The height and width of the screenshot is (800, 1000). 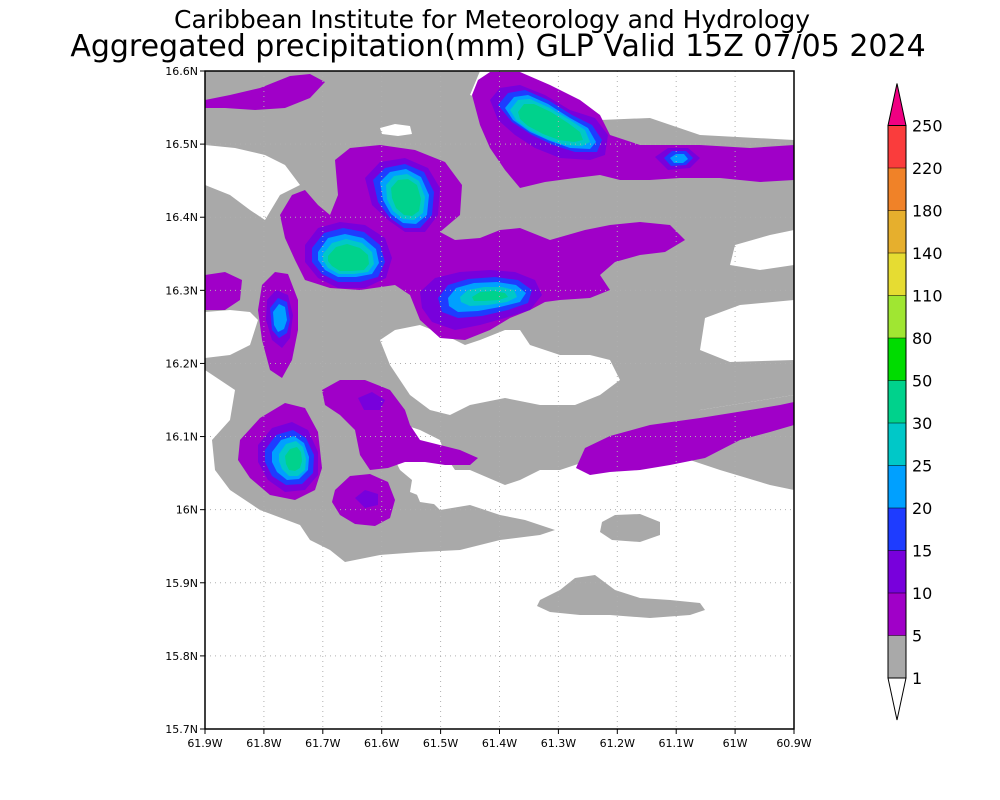 I want to click on lat-tick-label: 16.3N, so click(x=181, y=290).